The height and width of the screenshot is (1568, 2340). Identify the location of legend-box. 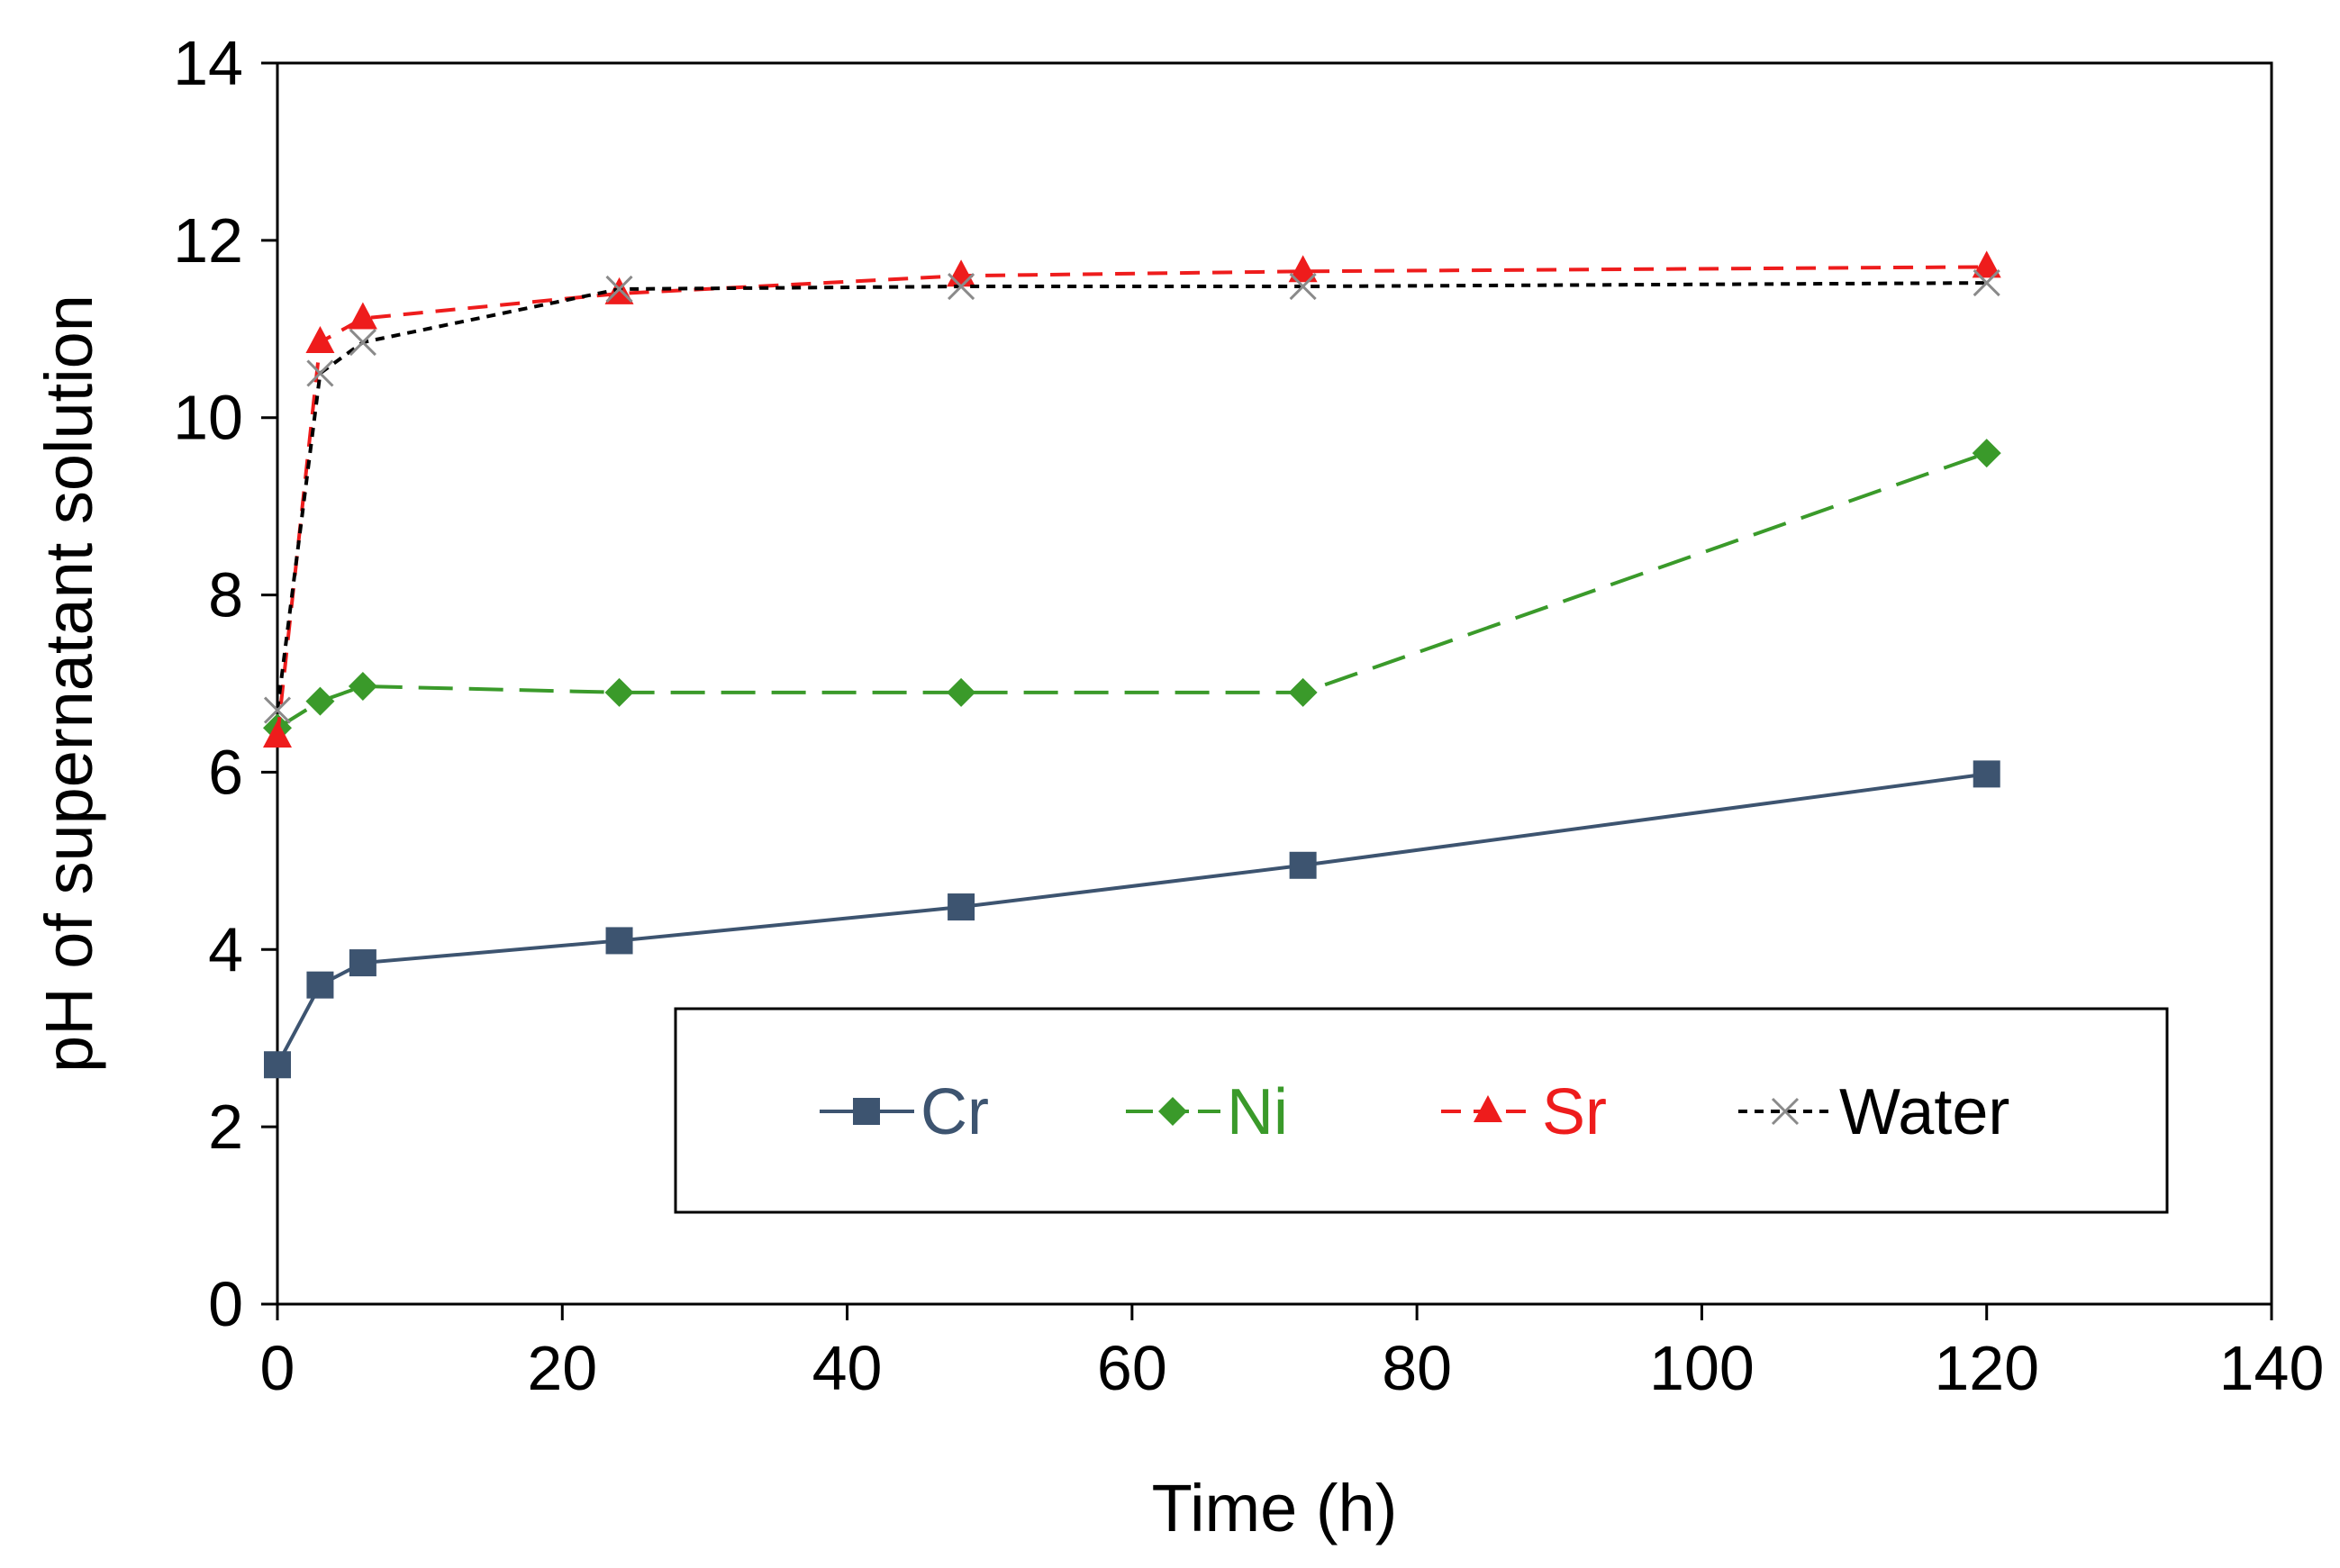
(1421, 1110).